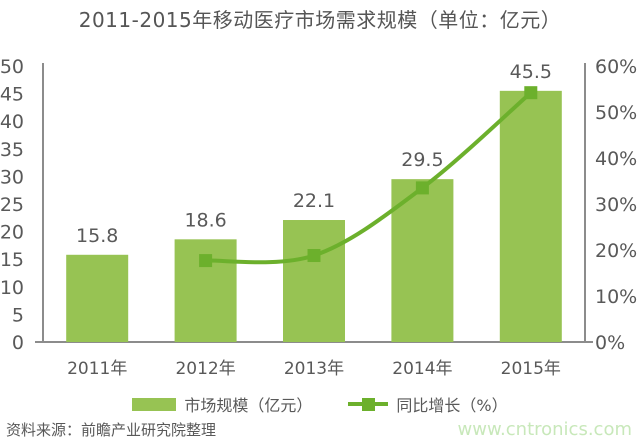 The width and height of the screenshot is (640, 447). I want to click on x-axis-label: 2011年, so click(97, 369).